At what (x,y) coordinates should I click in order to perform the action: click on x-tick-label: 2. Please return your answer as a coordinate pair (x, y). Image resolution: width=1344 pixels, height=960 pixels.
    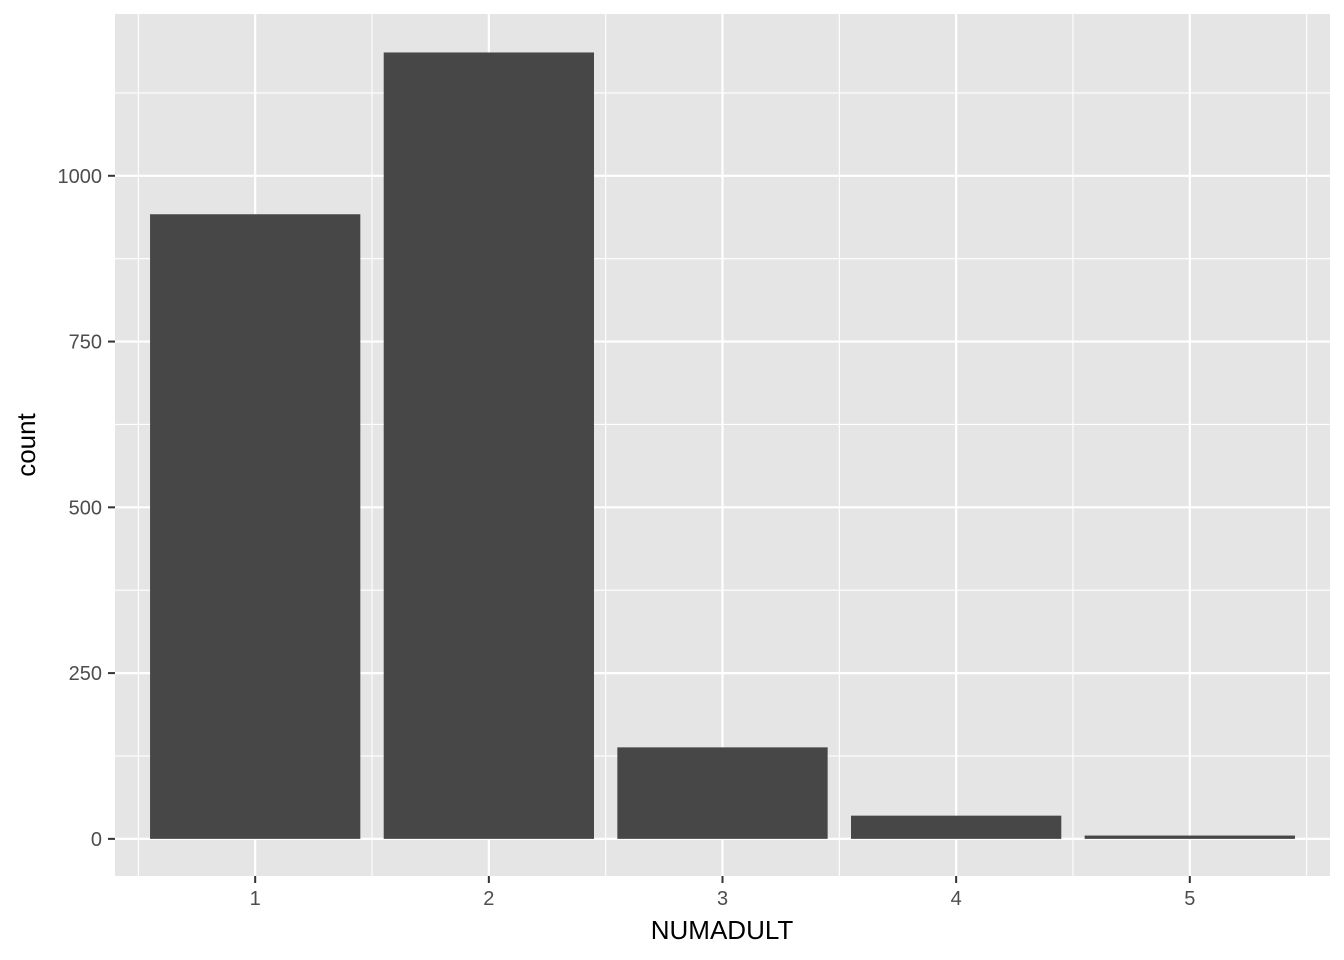
    Looking at the image, I should click on (488, 899).